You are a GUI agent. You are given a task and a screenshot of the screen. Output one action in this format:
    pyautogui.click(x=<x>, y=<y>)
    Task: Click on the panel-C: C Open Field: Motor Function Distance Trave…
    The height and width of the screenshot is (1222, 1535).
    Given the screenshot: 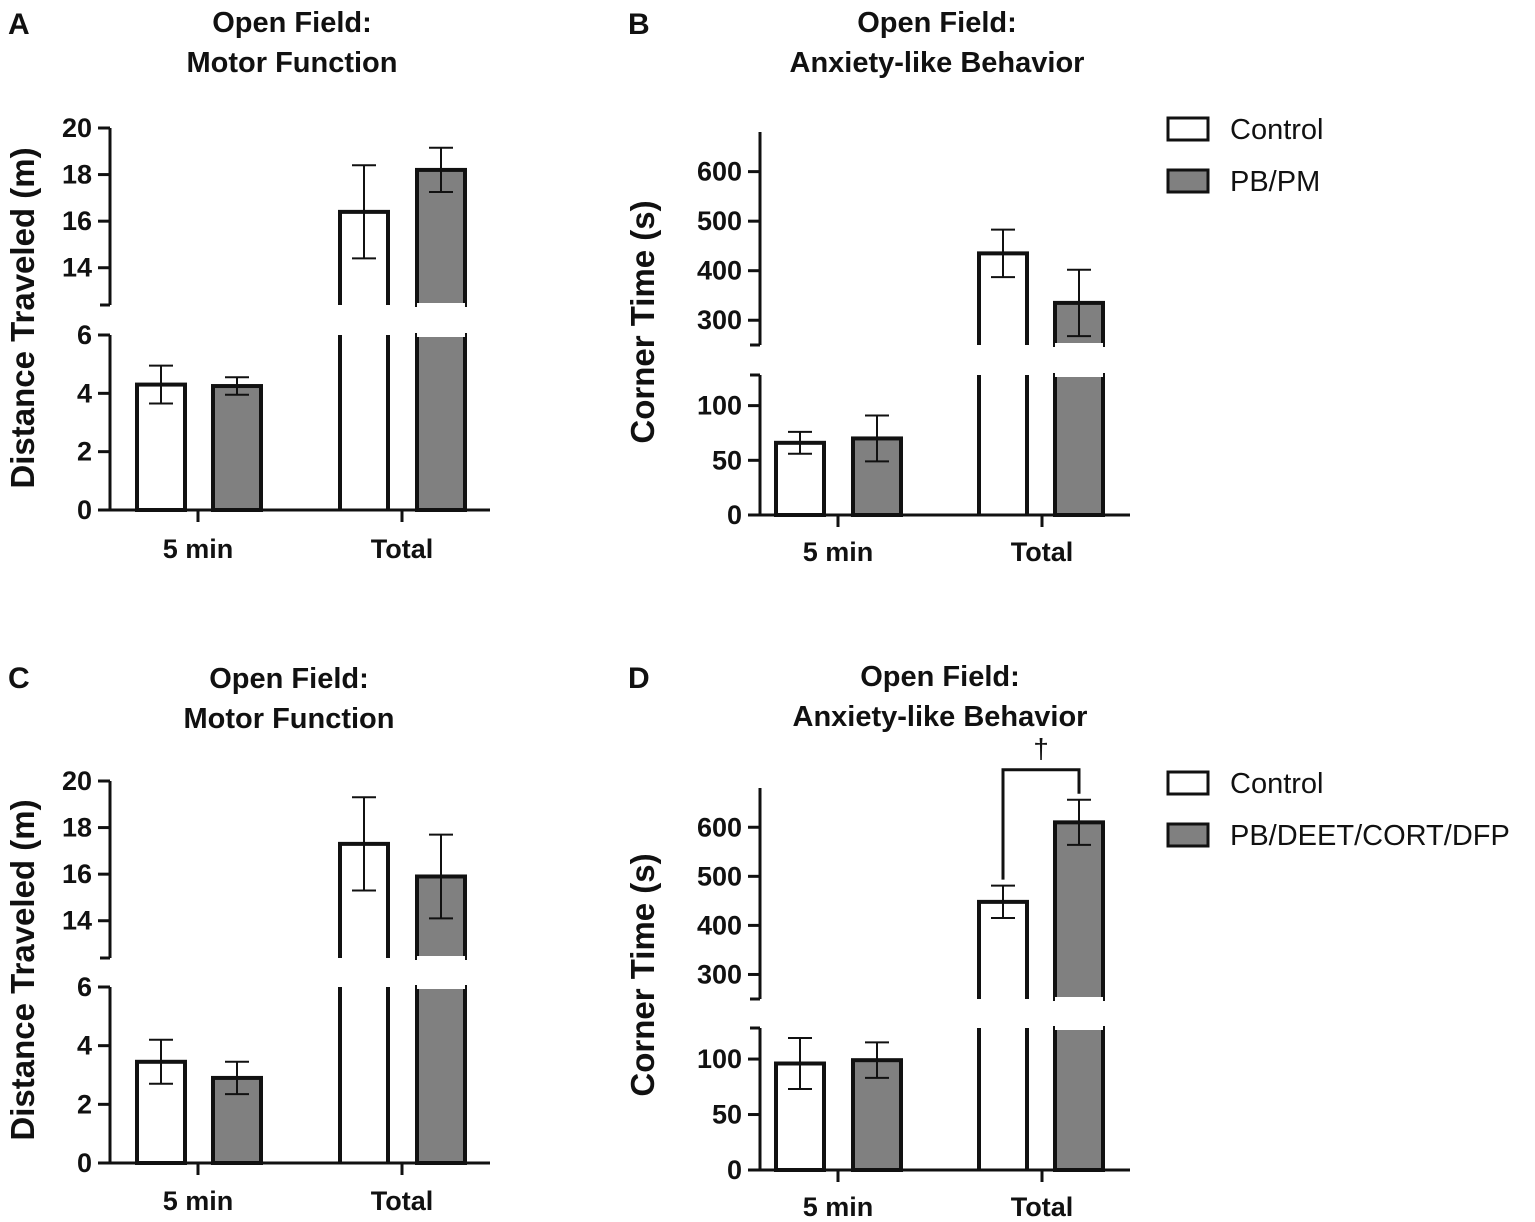 What is the action you would take?
    pyautogui.click(x=247, y=939)
    